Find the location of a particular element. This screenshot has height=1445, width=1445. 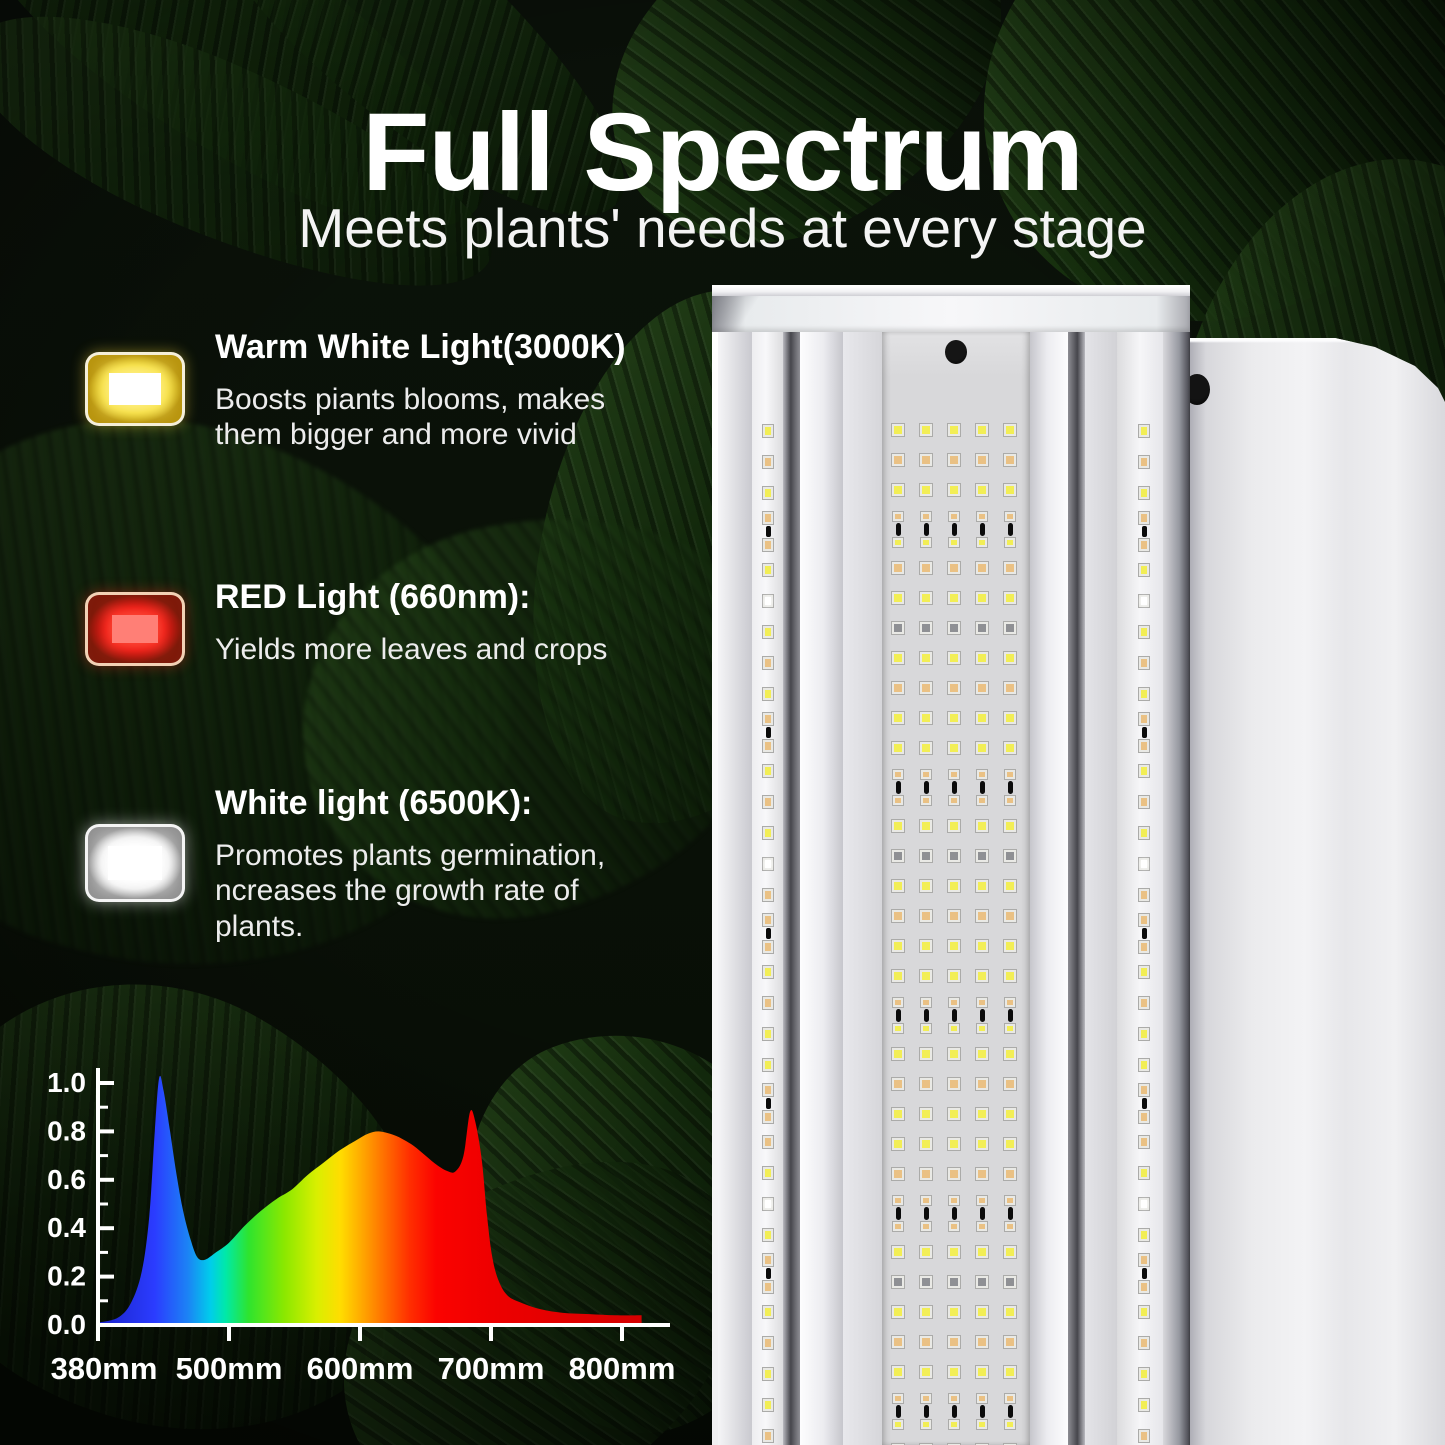

y-tick-label: 0.8 is located at coordinates (66, 1130).